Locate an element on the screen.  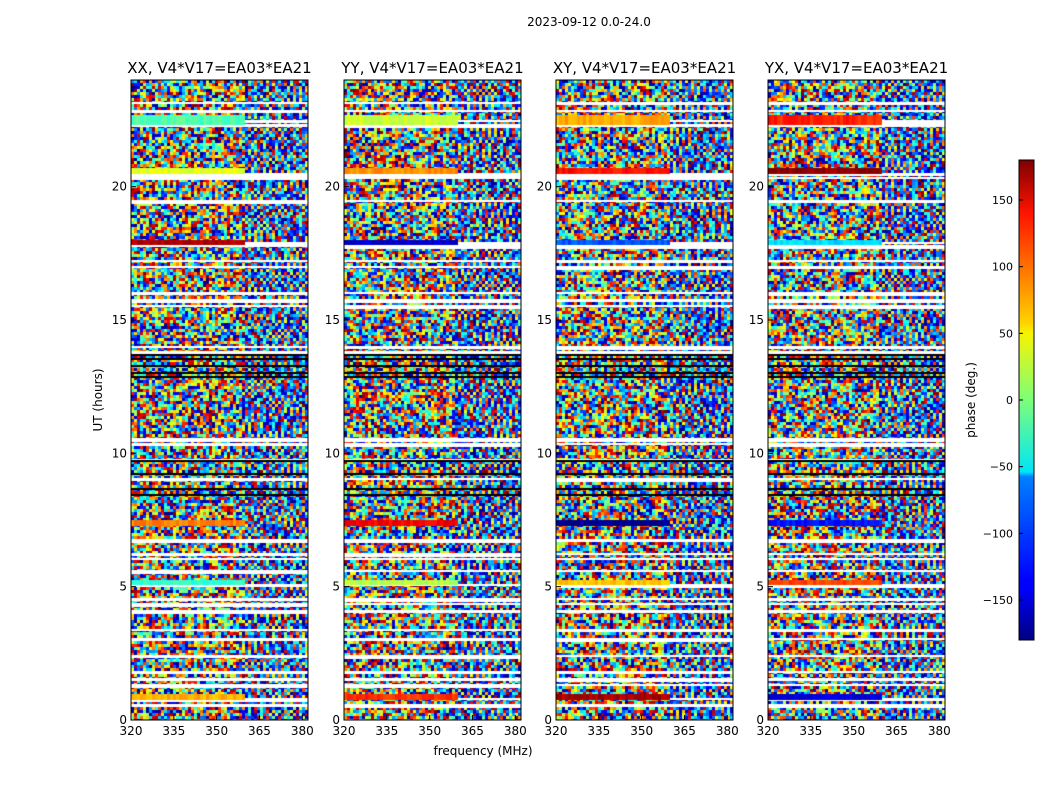
colorbar: 150 100 50 0 −50 −100 −150 phase (deg.) is located at coordinates (999, 400).